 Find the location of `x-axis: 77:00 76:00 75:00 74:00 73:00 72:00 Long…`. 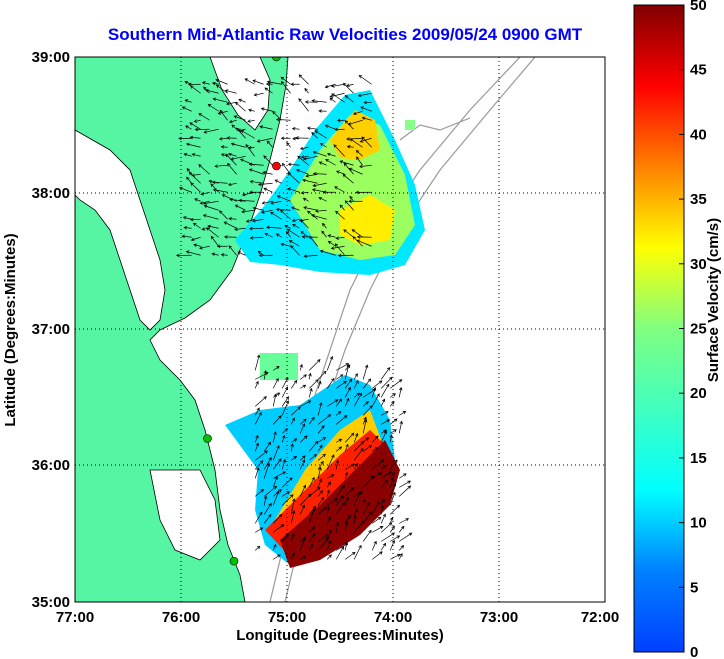

x-axis: 77:00 76:00 75:00 74:00 73:00 72:00 Long… is located at coordinates (337, 626).